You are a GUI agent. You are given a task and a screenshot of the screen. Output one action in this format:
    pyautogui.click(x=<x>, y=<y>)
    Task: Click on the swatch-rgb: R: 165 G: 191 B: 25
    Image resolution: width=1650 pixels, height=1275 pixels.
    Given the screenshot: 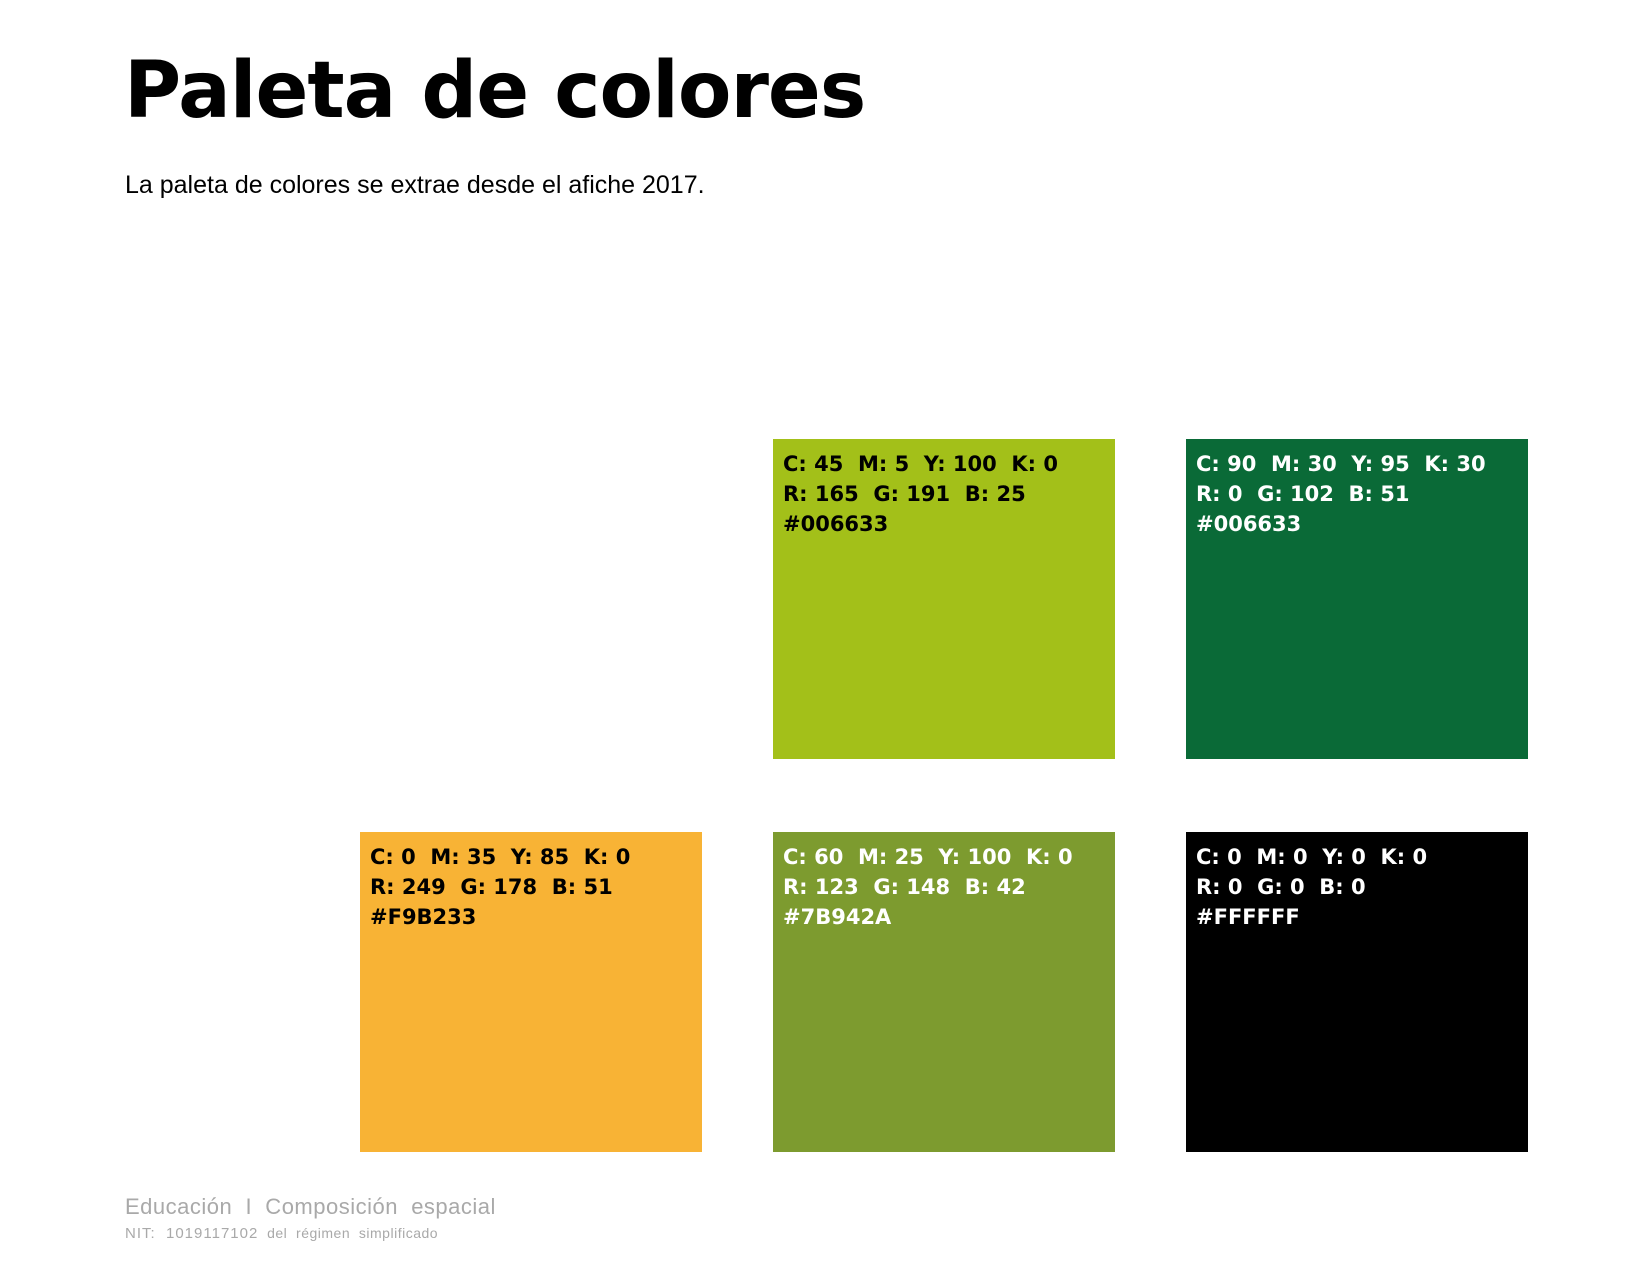 What is the action you would take?
    pyautogui.click(x=904, y=494)
    